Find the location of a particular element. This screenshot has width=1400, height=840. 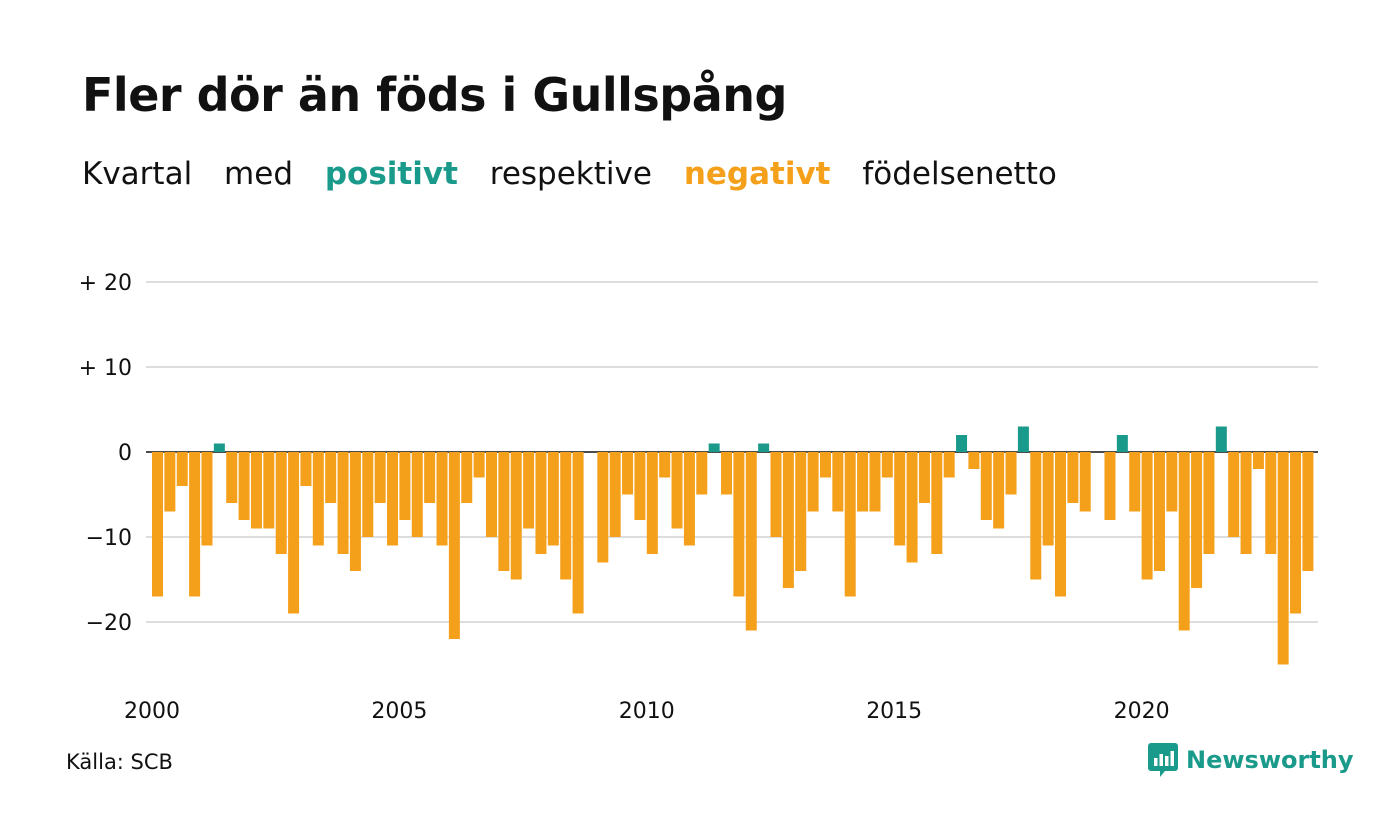

subtitle-text-2: med is located at coordinates (258, 174).